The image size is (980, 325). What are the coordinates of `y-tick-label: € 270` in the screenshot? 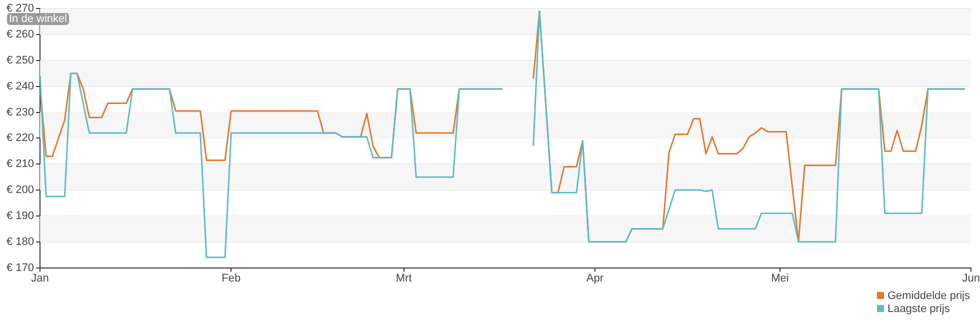 It's located at (20, 8).